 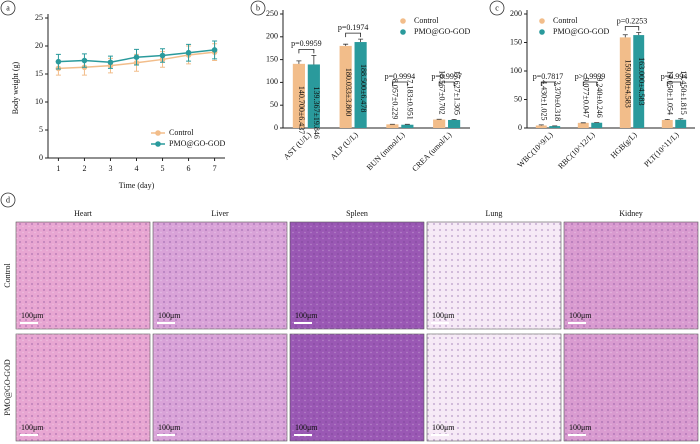 I want to click on value-label: 3.370±0.318, so click(x=557, y=101).